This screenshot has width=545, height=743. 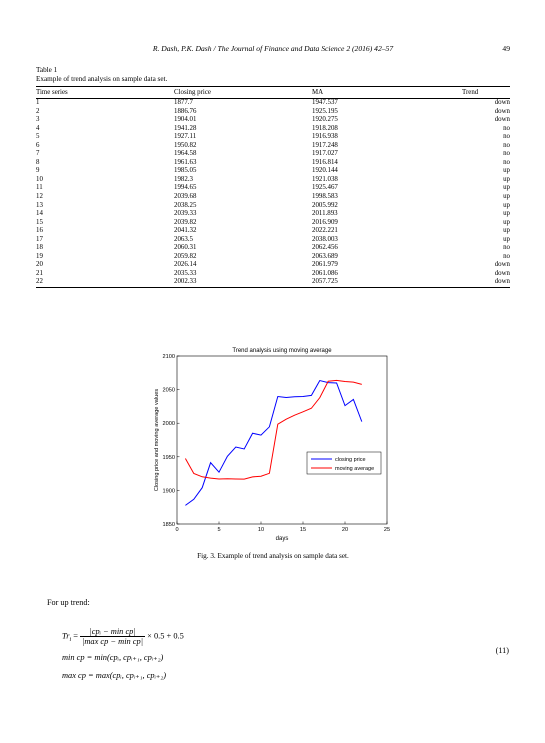 What do you see at coordinates (273, 274) in the screenshot?
I see `table-row: 21 2035.33 2061.086 down` at bounding box center [273, 274].